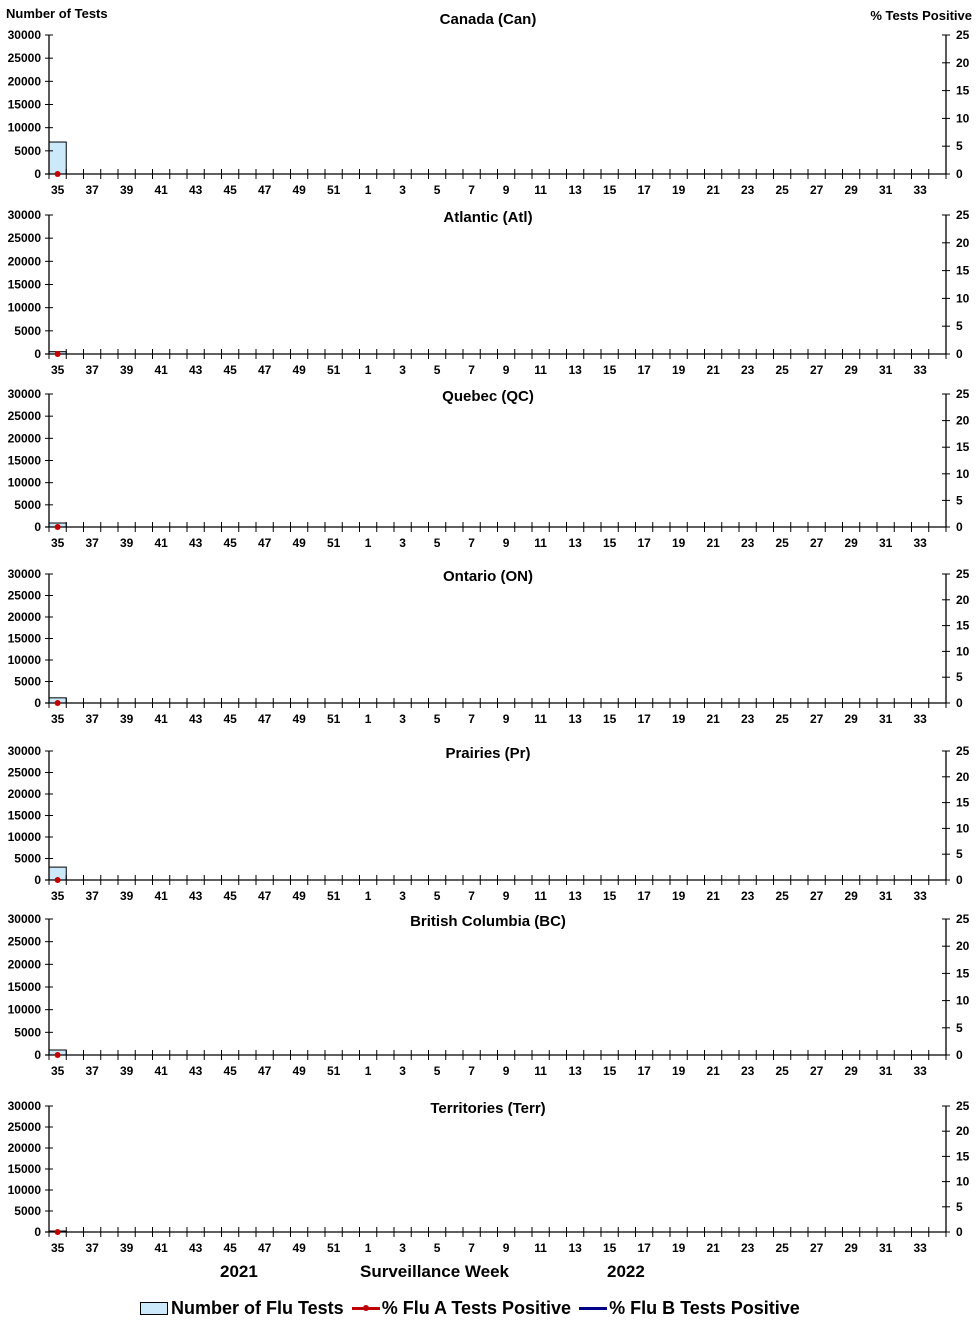  What do you see at coordinates (488, 396) in the screenshot?
I see `panel-title: Quebec (QC)` at bounding box center [488, 396].